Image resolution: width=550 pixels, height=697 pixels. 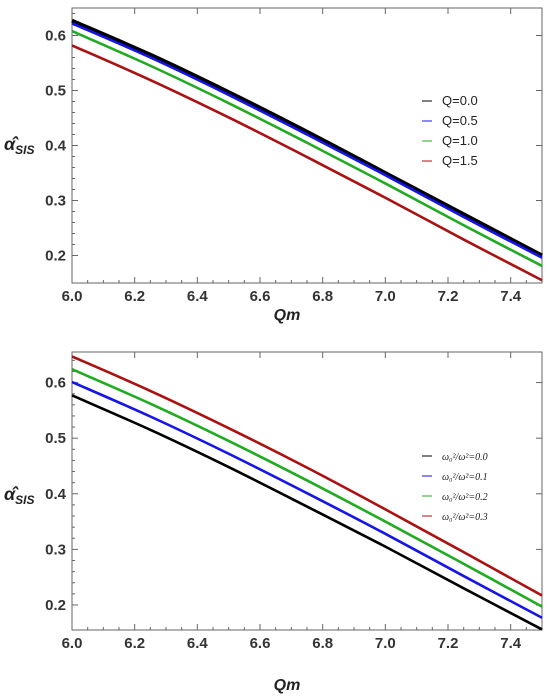 I want to click on legend-label: ω₀²/ω²=0.1, so click(x=465, y=477).